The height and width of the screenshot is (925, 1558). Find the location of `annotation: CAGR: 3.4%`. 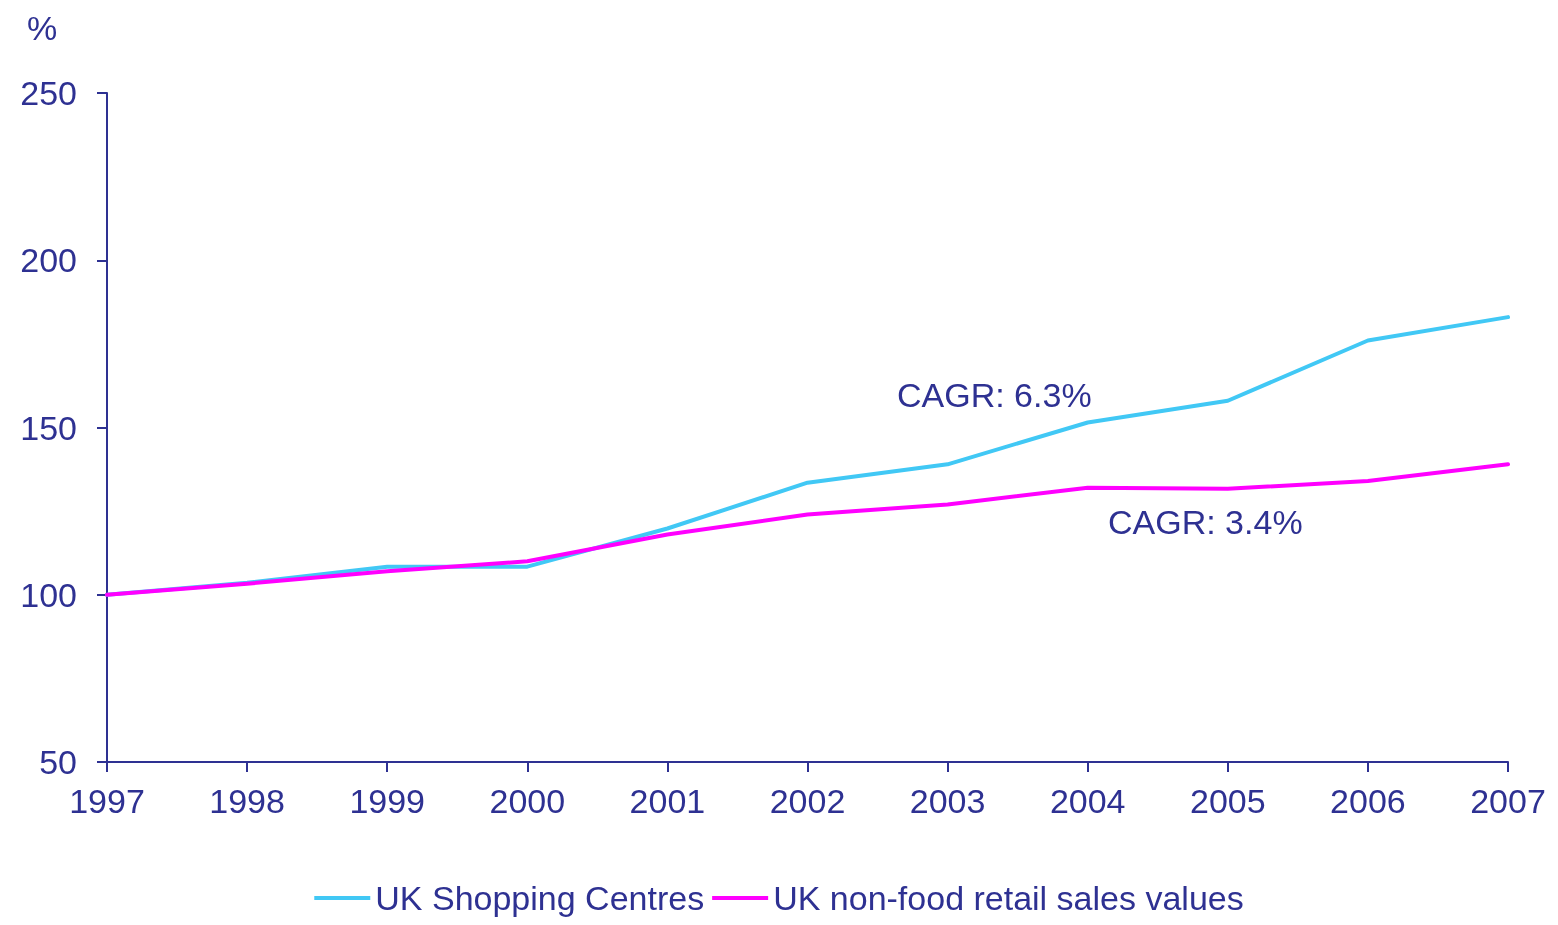

annotation: CAGR: 3.4% is located at coordinates (1205, 522).